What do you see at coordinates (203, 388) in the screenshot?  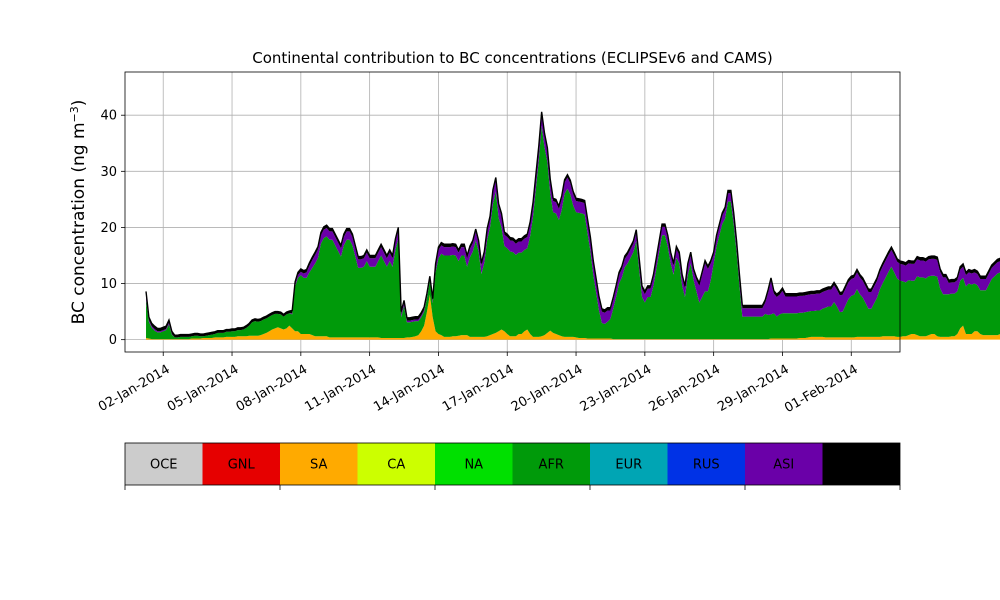 I see `x-tick-label: 05-Jan-2014` at bounding box center [203, 388].